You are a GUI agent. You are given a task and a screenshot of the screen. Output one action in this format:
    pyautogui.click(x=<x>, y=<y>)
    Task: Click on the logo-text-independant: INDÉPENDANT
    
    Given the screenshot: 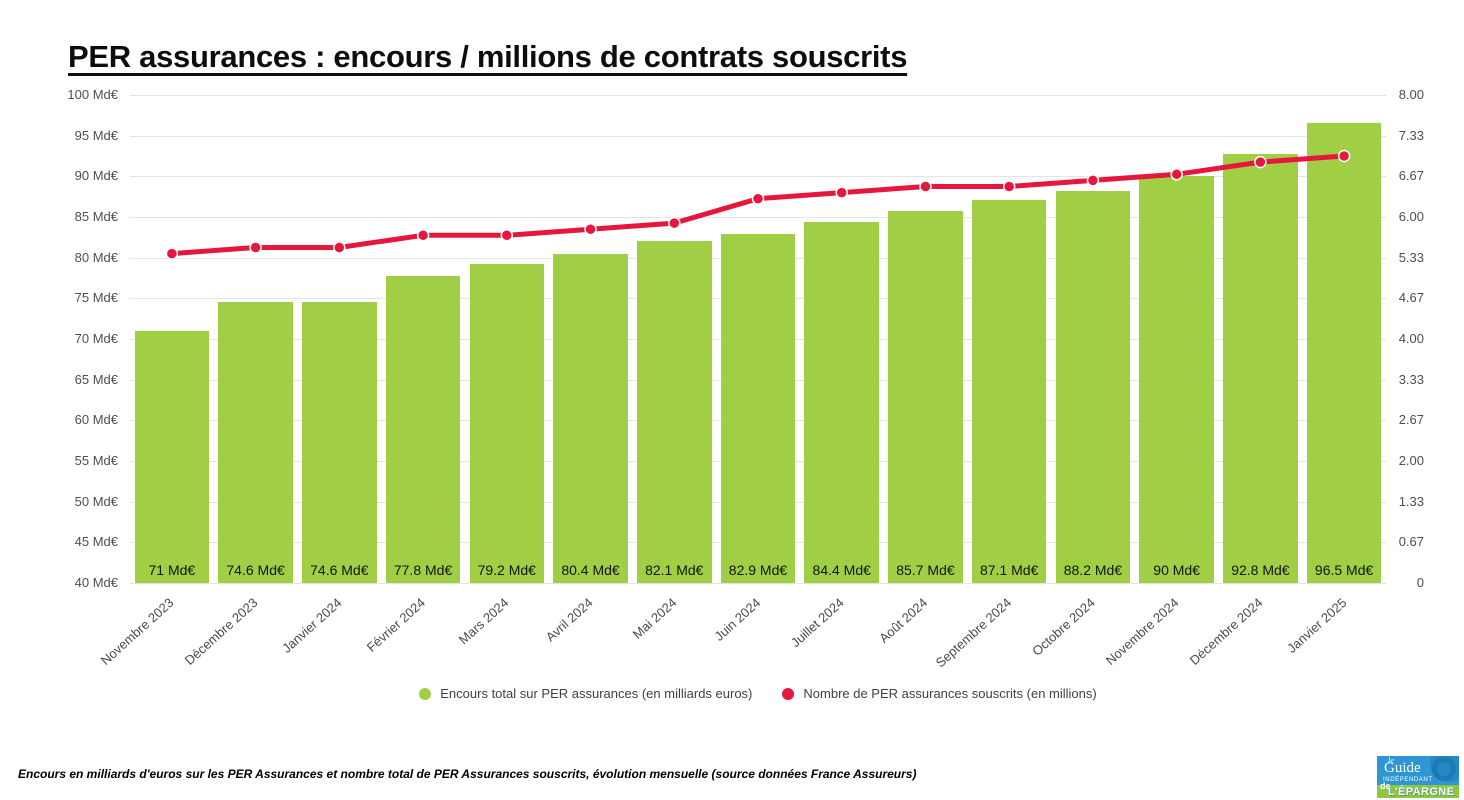 What is the action you would take?
    pyautogui.click(x=1408, y=780)
    